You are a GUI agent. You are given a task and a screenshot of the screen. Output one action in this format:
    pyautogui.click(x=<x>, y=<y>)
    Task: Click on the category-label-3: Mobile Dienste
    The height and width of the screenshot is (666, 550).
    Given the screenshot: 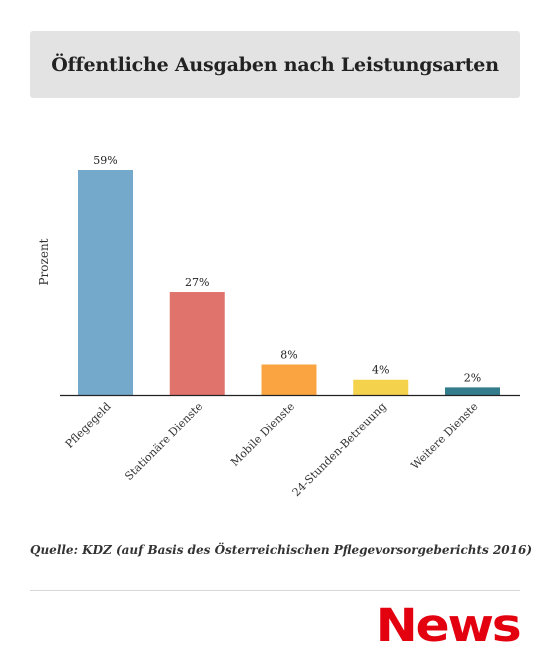 What is the action you would take?
    pyautogui.click(x=262, y=434)
    